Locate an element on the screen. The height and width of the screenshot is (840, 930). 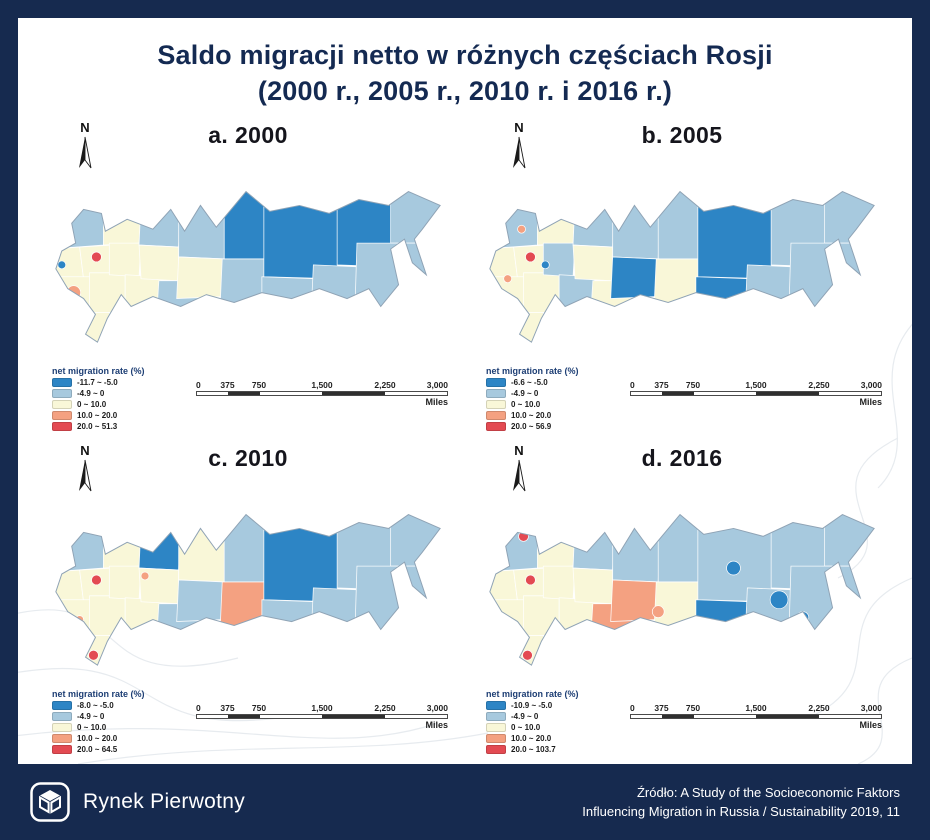
legend-label: -11.7 ~ -5.0 is located at coordinates (97, 382).